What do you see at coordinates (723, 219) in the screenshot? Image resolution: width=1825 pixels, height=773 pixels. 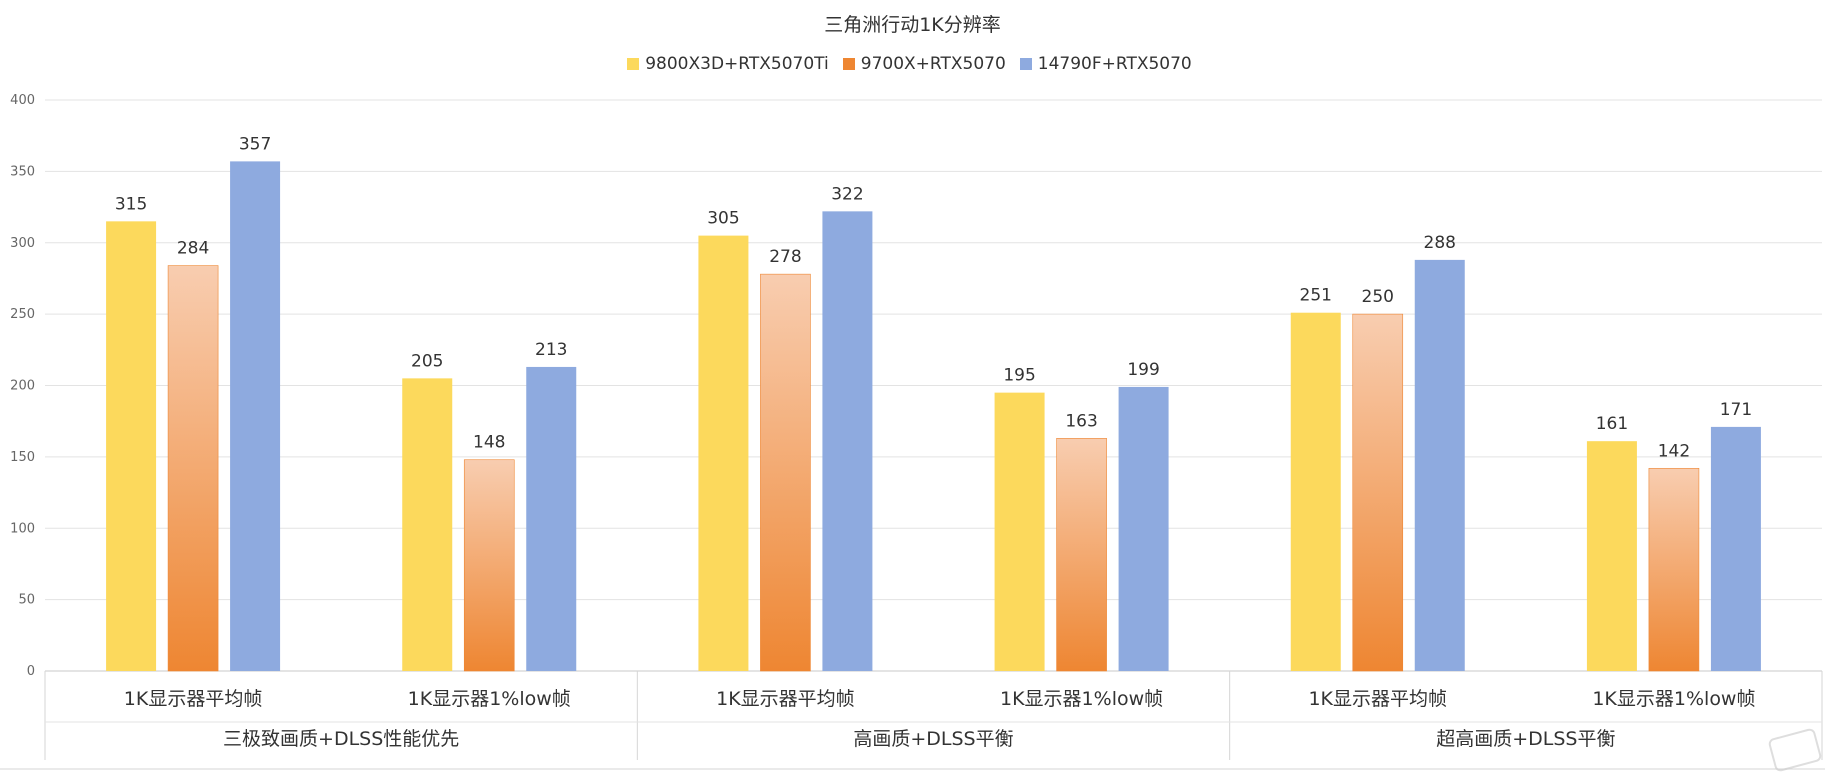 I see `data-label: 305` at bounding box center [723, 219].